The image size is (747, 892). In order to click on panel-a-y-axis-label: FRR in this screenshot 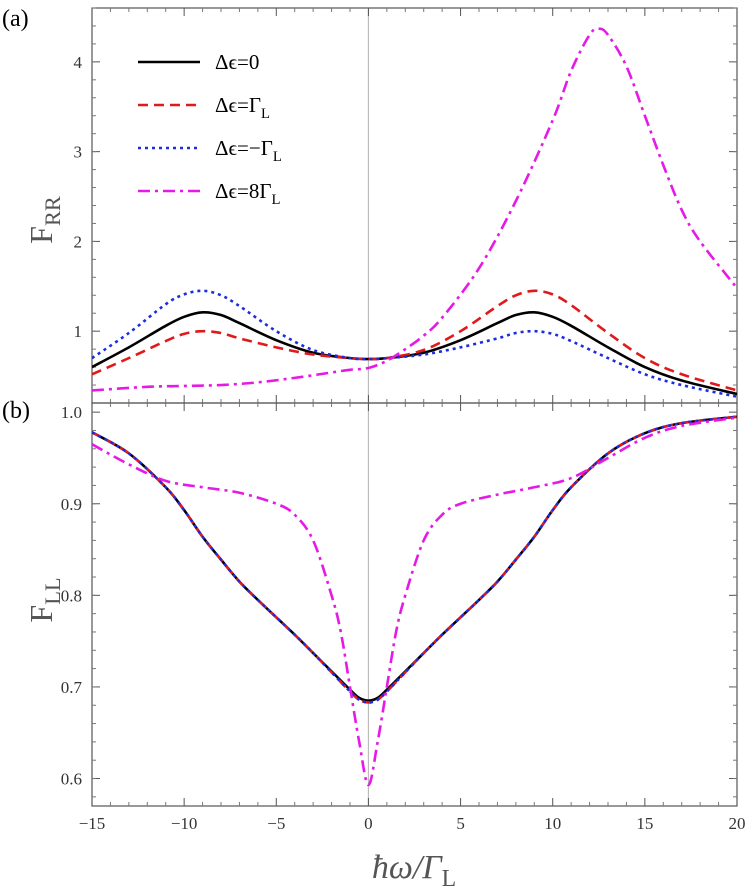, I will do `click(44, 220)`.